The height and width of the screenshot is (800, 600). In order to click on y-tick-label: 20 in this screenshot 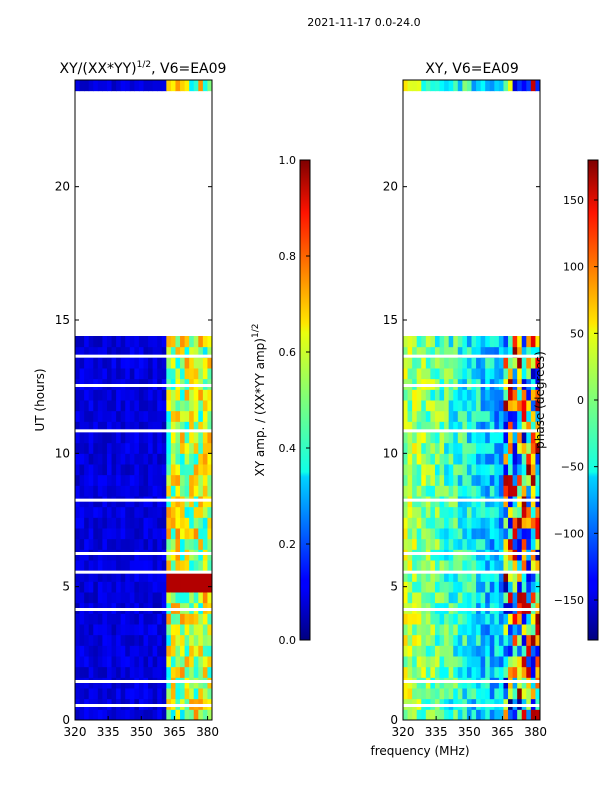, I will do `click(62, 187)`.